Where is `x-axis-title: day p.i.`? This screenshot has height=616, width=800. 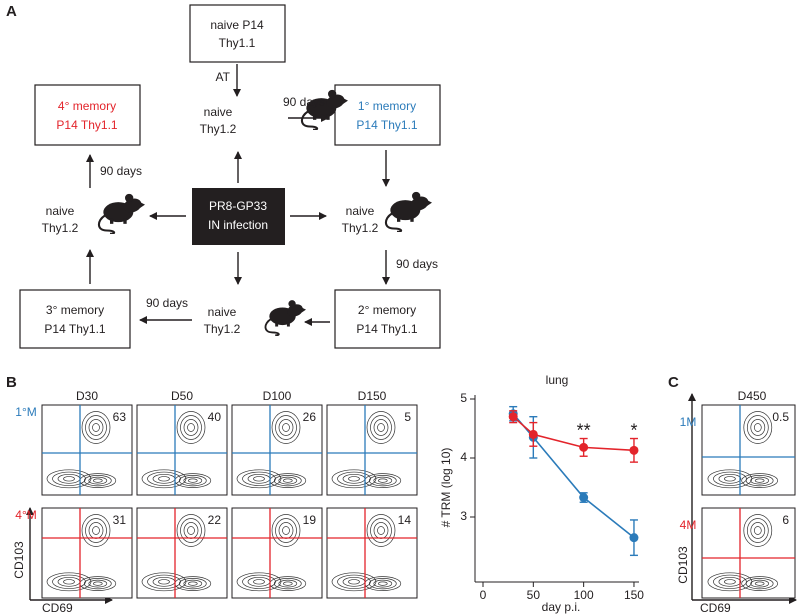
x-axis-title: day p.i. is located at coordinates (561, 607).